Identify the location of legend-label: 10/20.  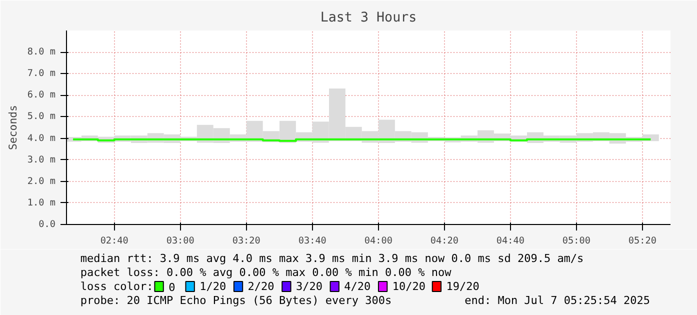
(409, 286).